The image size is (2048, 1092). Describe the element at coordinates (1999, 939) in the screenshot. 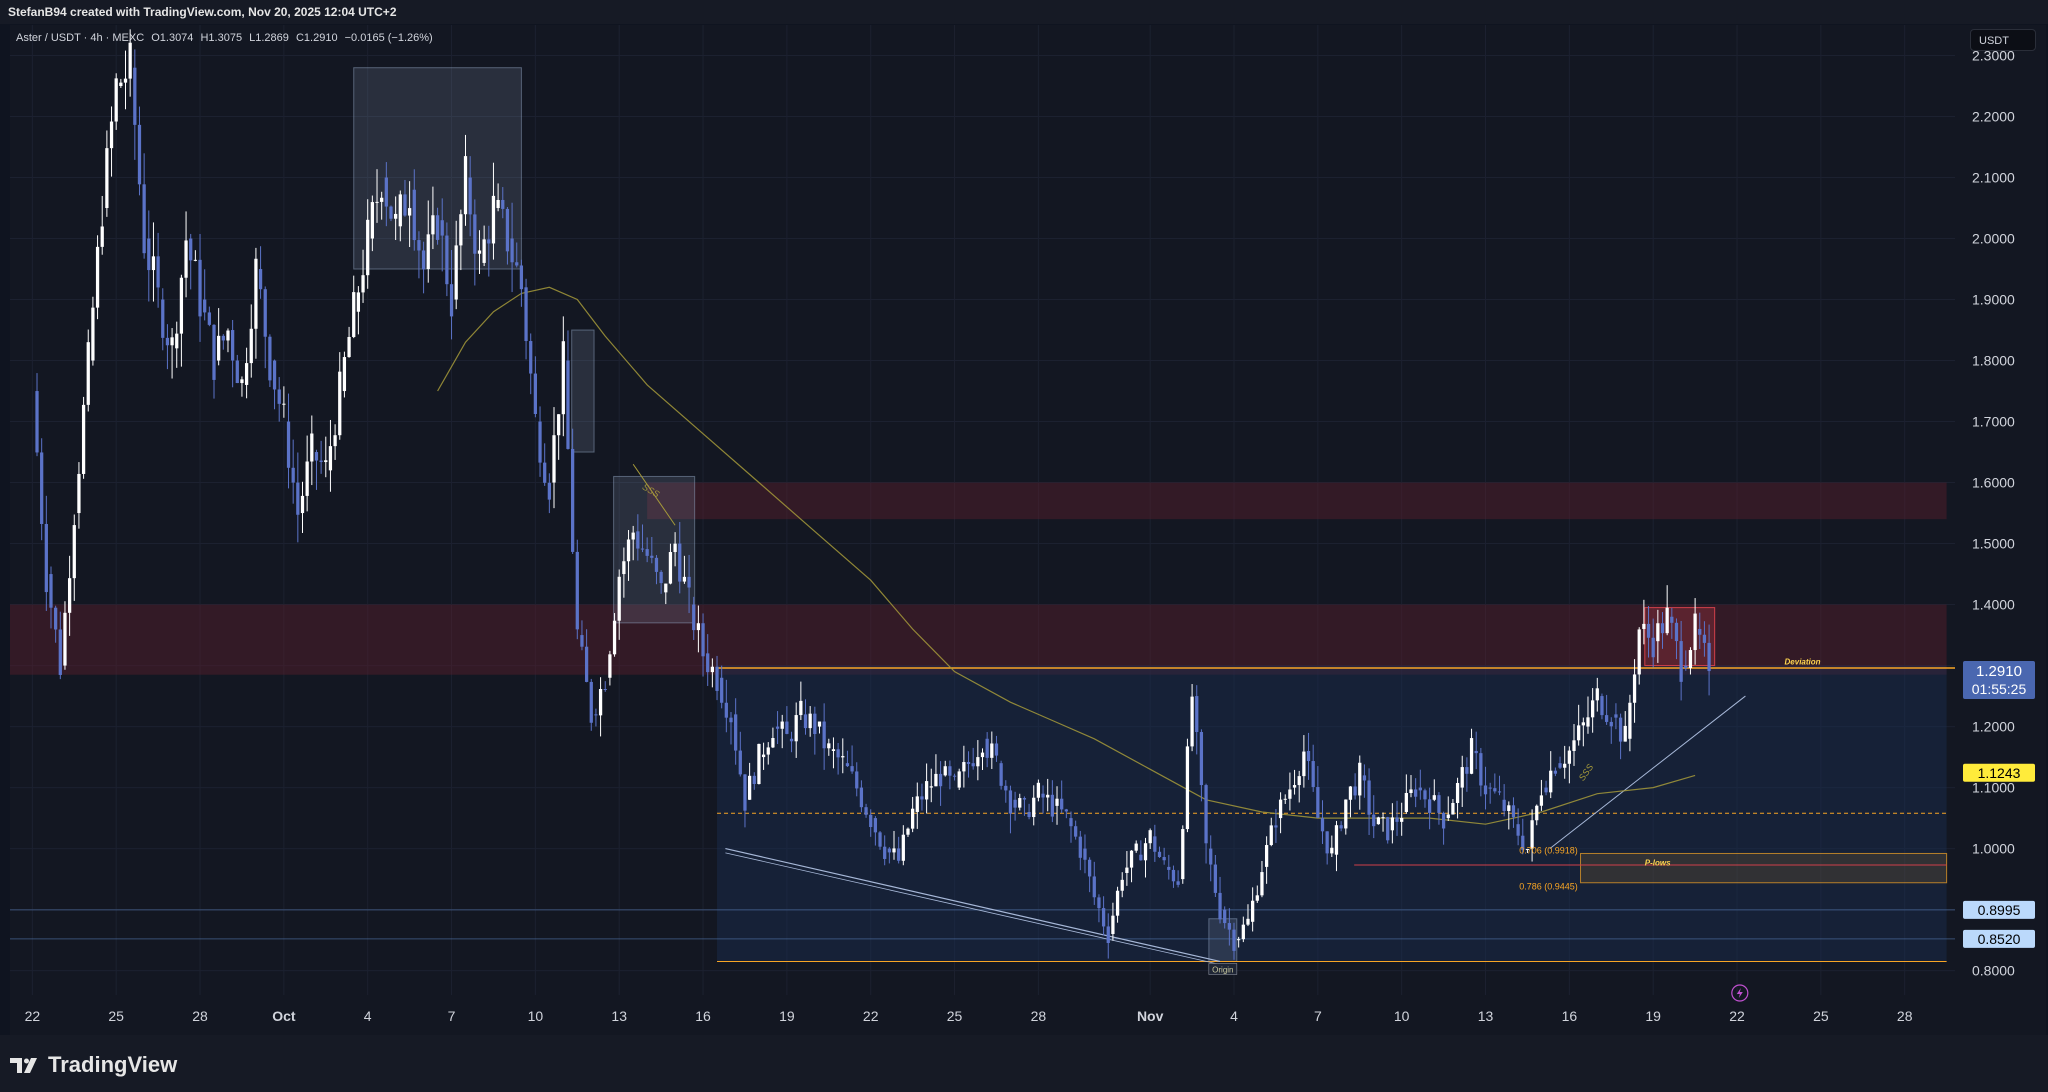

I see `level-price-label: 0.8520` at that location.